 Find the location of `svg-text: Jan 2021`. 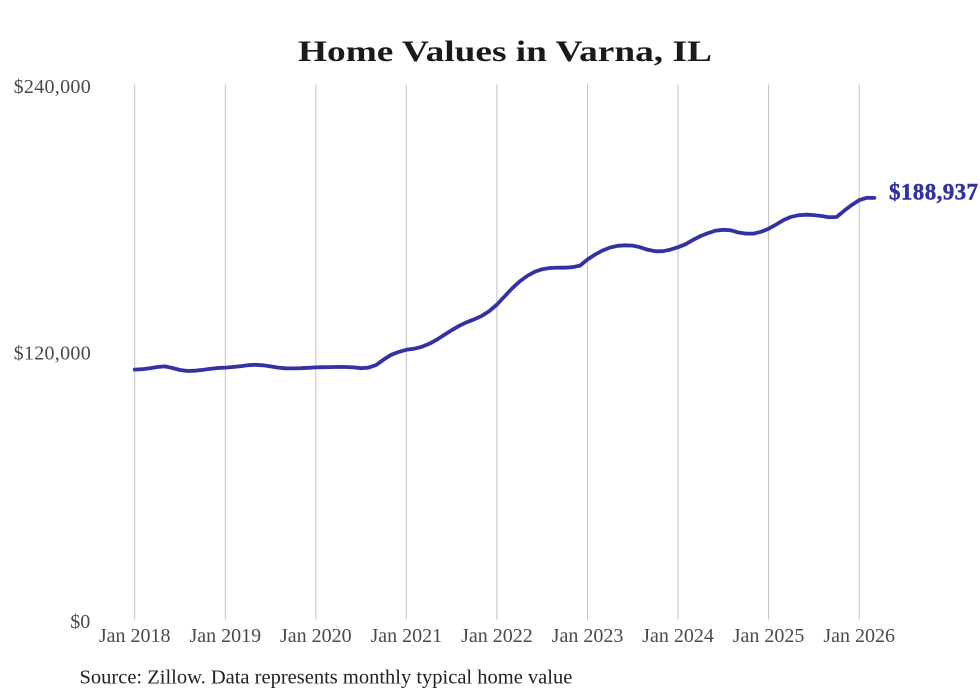

svg-text: Jan 2021 is located at coordinates (406, 636).